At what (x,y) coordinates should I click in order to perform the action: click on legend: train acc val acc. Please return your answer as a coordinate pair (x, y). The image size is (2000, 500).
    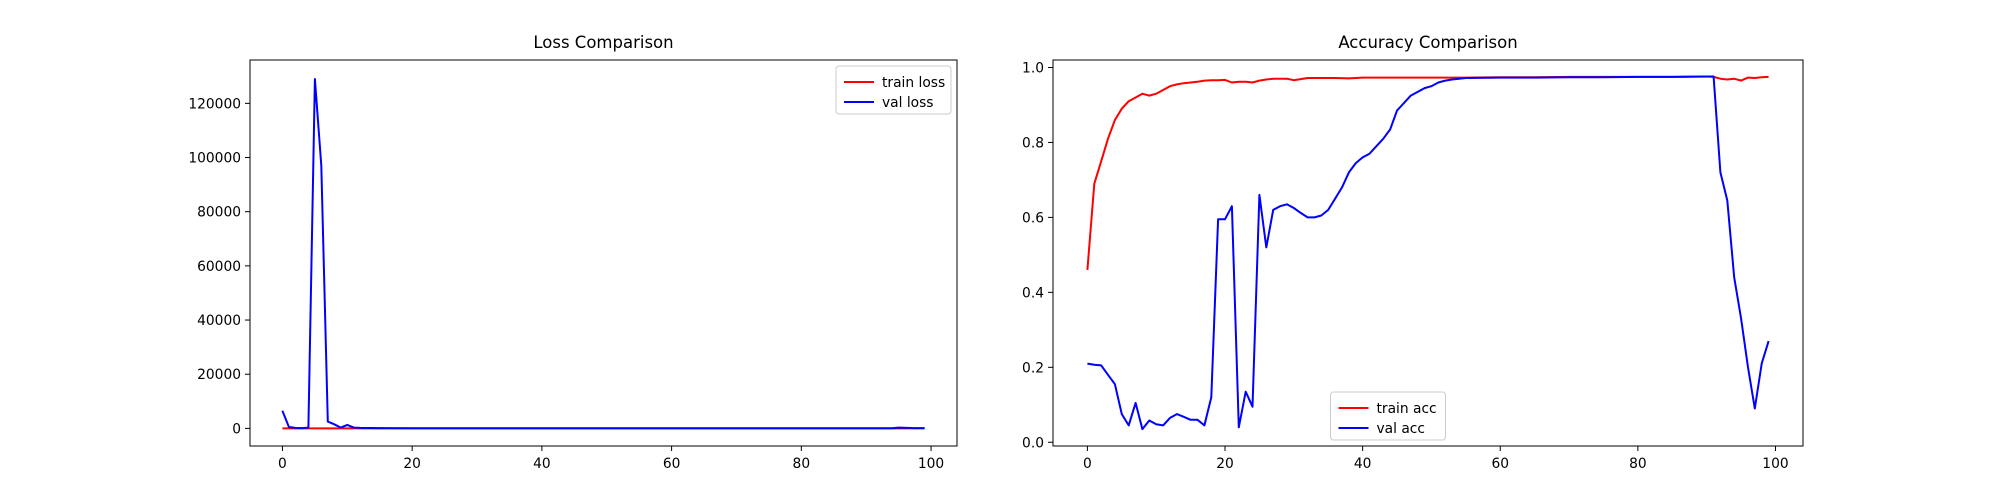
    Looking at the image, I should click on (1388, 416).